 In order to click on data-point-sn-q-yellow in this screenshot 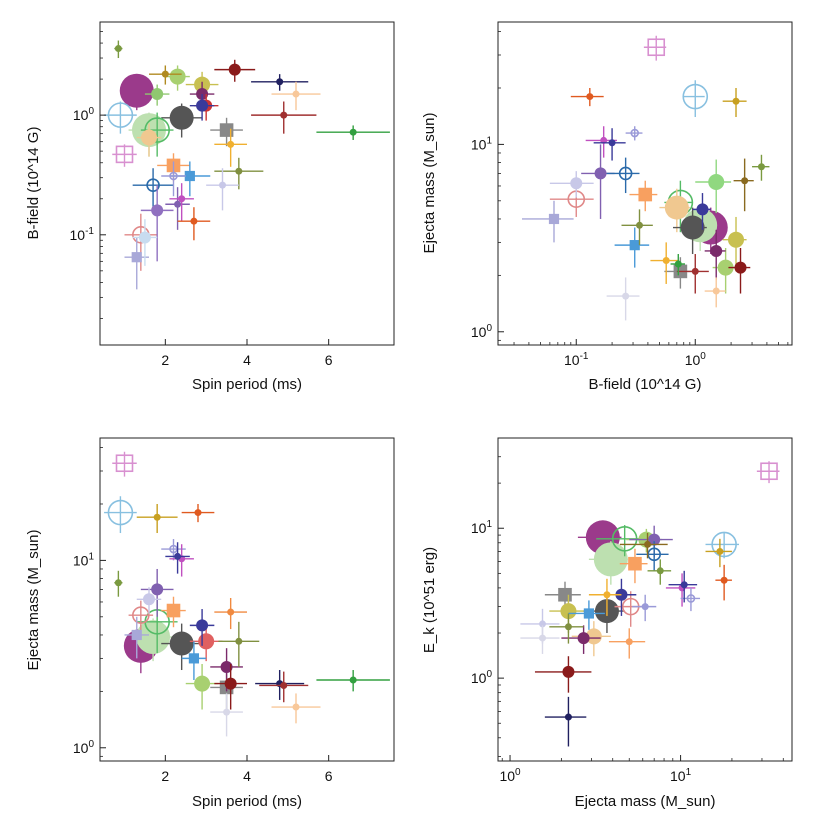, I will do `click(664, 263)`.